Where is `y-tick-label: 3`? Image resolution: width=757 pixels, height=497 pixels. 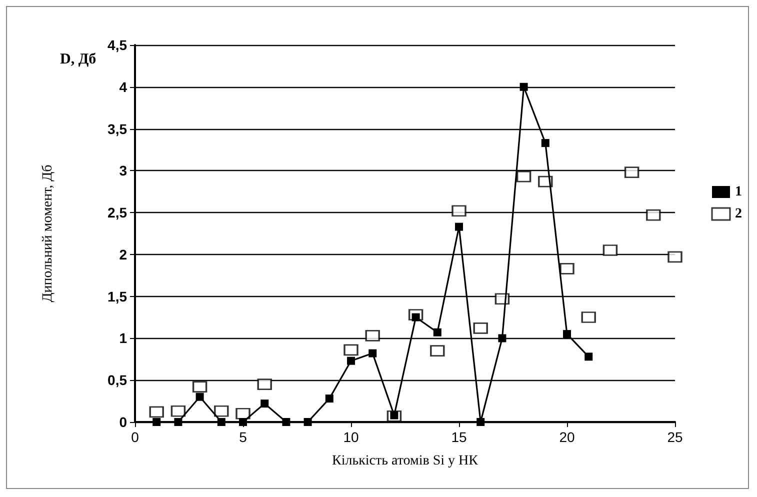
y-tick-label: 3 is located at coordinates (123, 170).